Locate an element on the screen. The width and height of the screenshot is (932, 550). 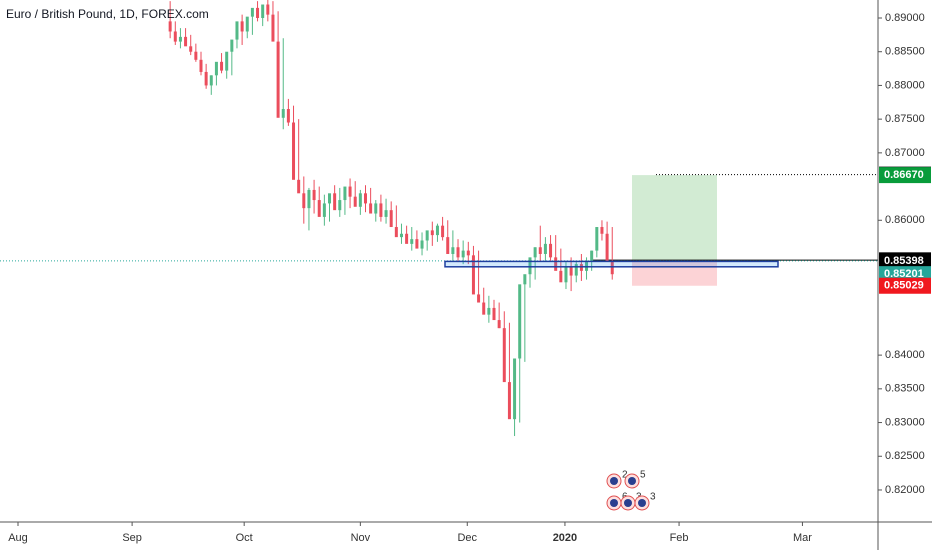
y-tick-label: 0.88000 is located at coordinates (905, 85).